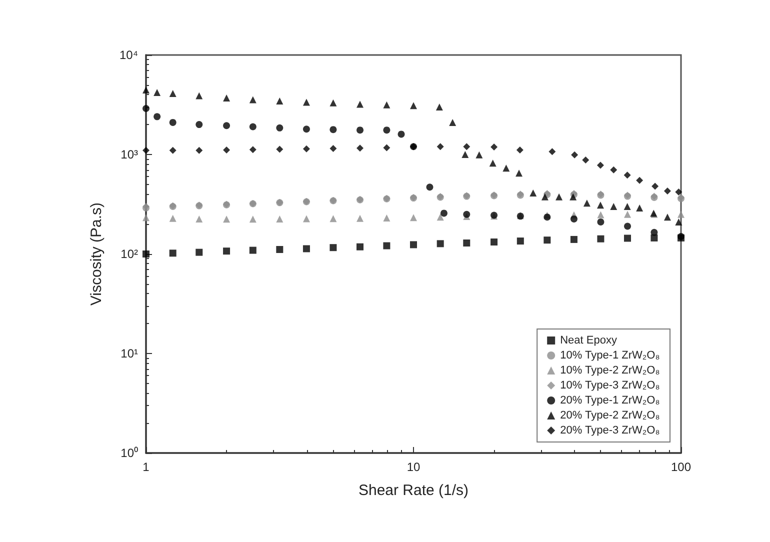 This screenshot has height=542, width=770. Describe the element at coordinates (610, 430) in the screenshot. I see `legend-label: 20% Type-3 ZrW₂O₈` at that location.